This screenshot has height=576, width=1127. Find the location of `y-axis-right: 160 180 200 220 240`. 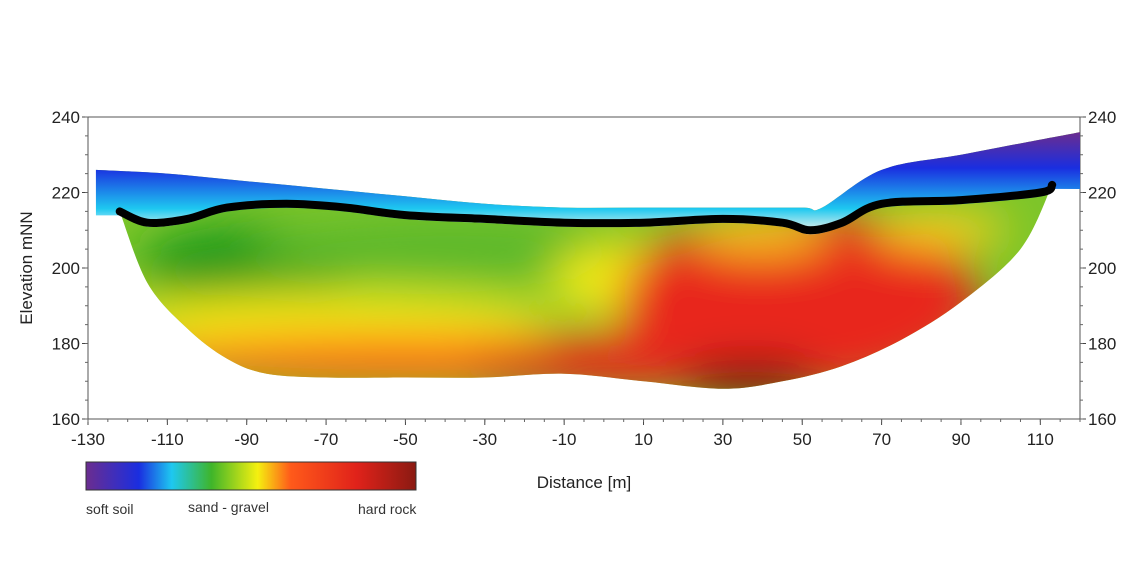

y-axis-right: 160 180 200 220 240 is located at coordinates (1098, 268).